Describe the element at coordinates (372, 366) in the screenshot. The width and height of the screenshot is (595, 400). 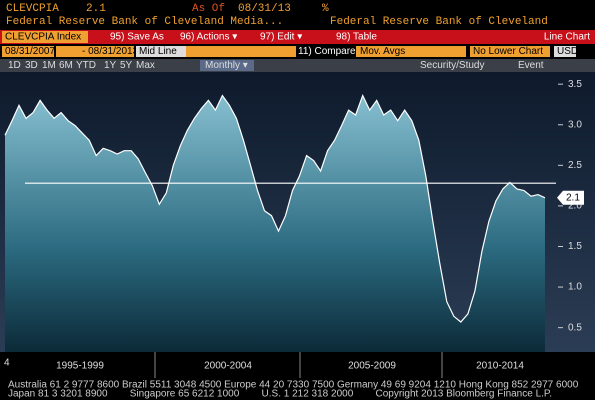
I see `x-label: 2005-2009` at that location.